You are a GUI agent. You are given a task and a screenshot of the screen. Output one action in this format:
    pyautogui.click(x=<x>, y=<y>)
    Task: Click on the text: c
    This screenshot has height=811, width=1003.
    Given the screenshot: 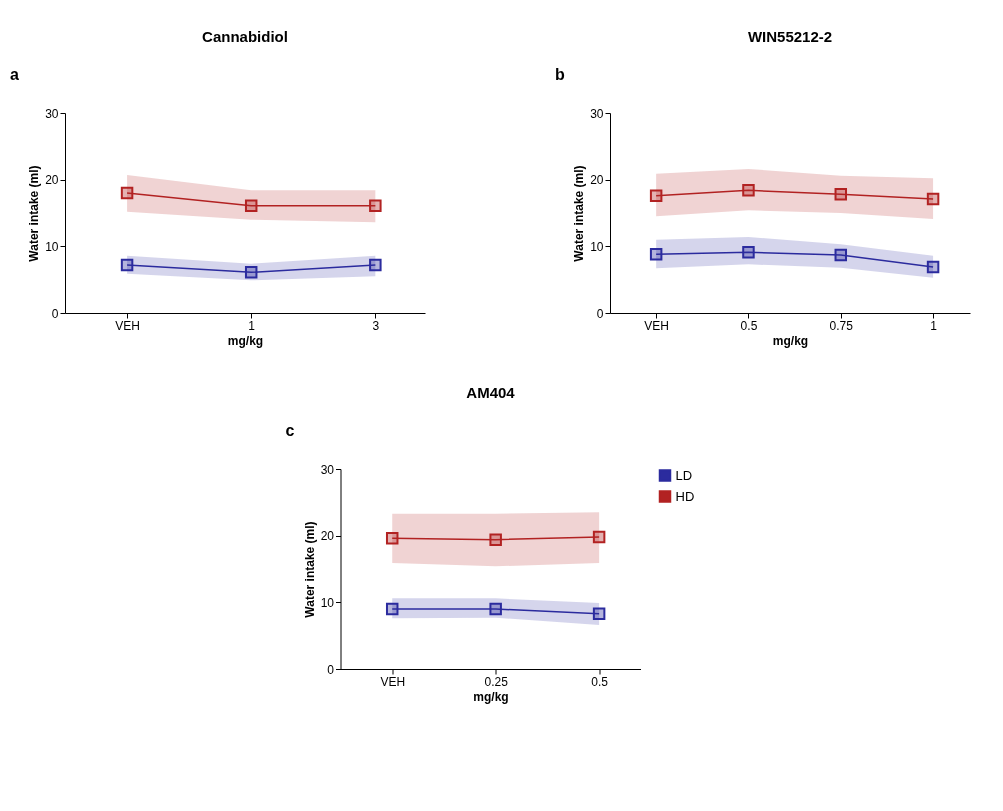 What is the action you would take?
    pyautogui.click(x=290, y=430)
    